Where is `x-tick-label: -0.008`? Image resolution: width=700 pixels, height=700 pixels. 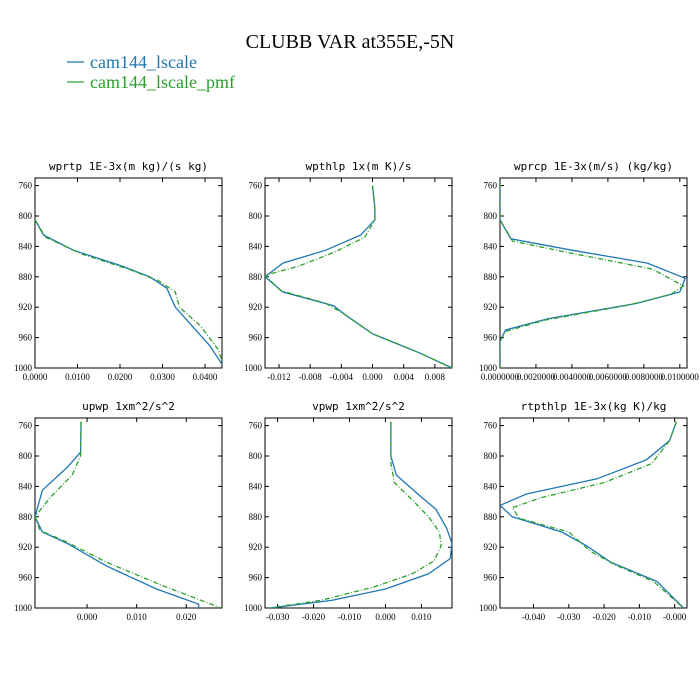
x-tick-label: -0.008 is located at coordinates (311, 377).